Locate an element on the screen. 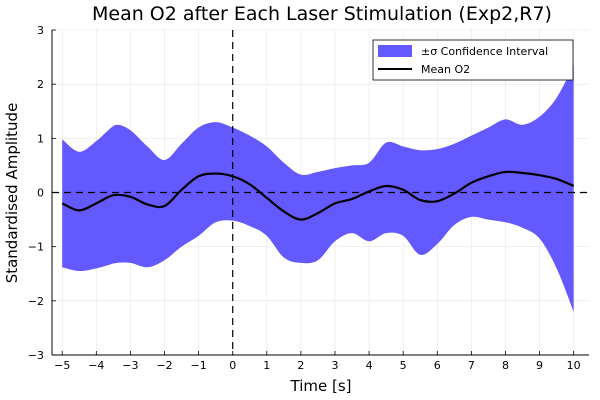 The height and width of the screenshot is (400, 600). x-axis-label: Time [s] is located at coordinates (321, 386).